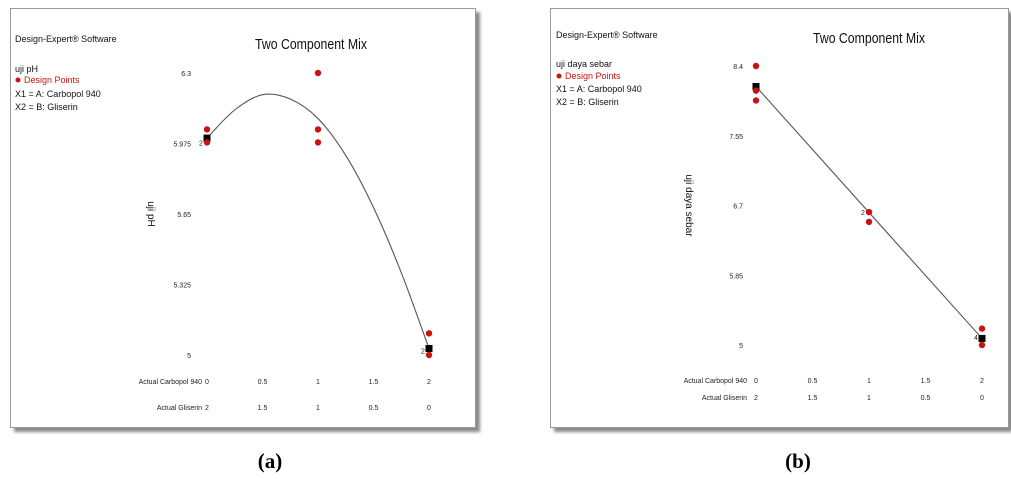  Describe the element at coordinates (182, 286) in the screenshot. I see `y-tick-label: 5.325` at that location.